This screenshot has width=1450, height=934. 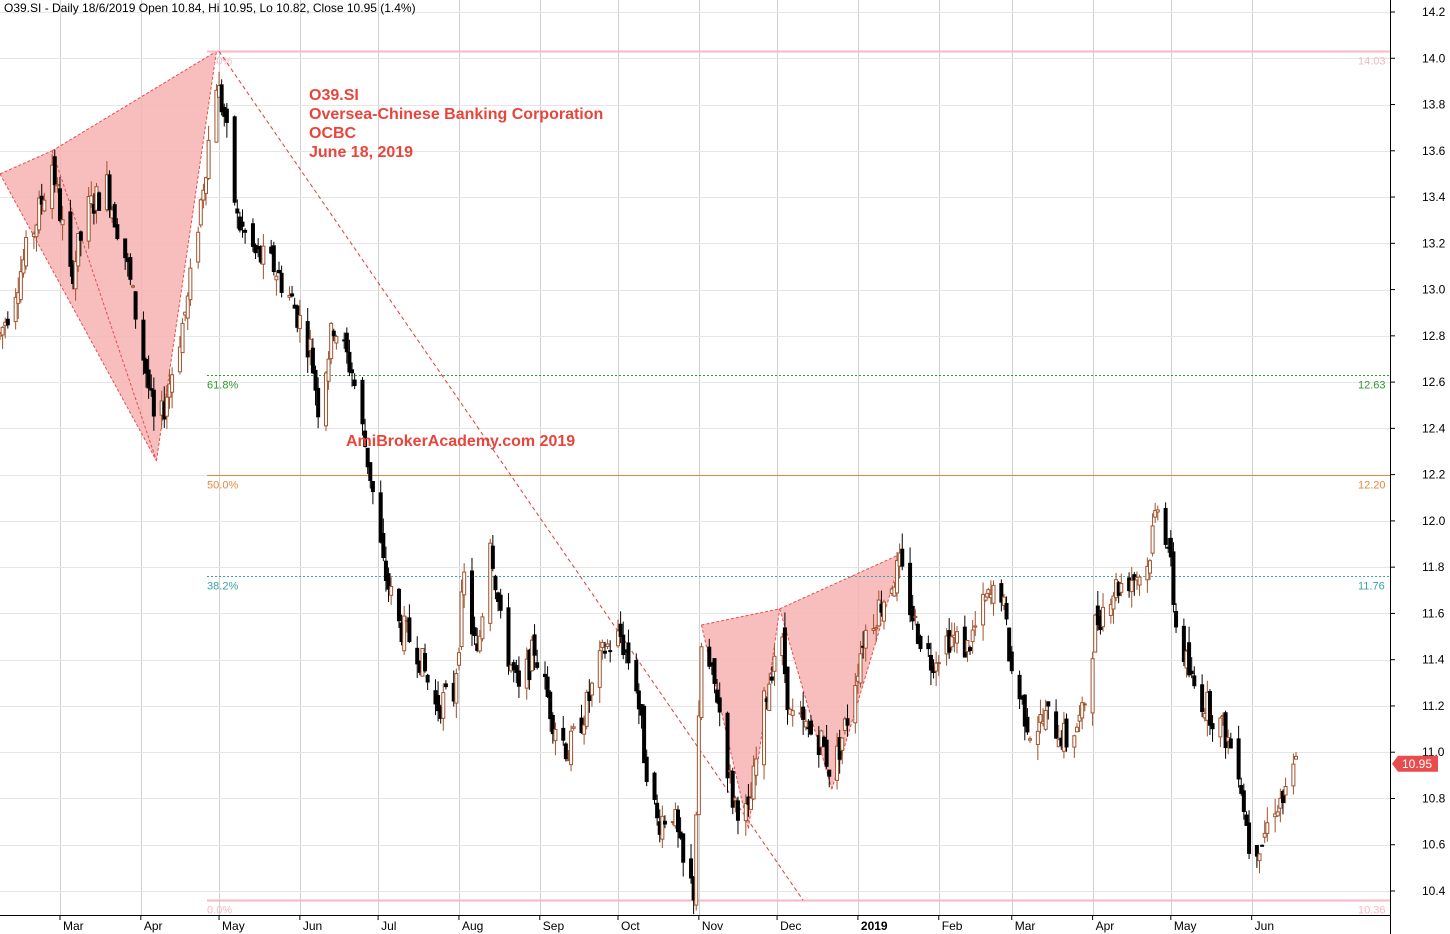 I want to click on annotation-symbol: O39.SI, so click(x=334, y=95).